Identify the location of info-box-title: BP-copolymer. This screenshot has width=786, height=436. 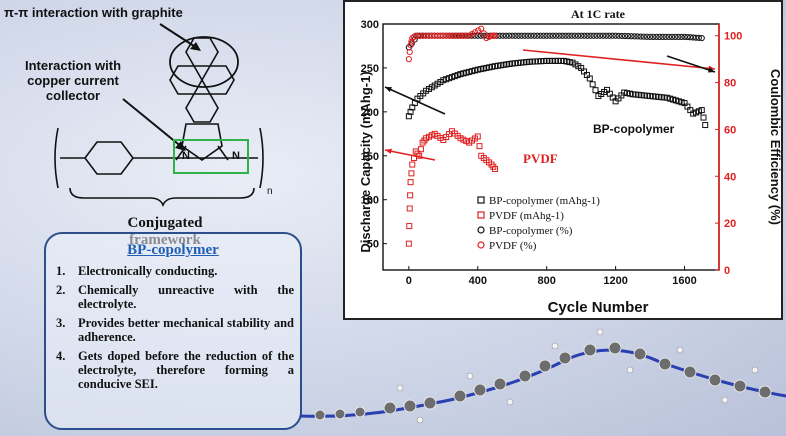
(173, 250).